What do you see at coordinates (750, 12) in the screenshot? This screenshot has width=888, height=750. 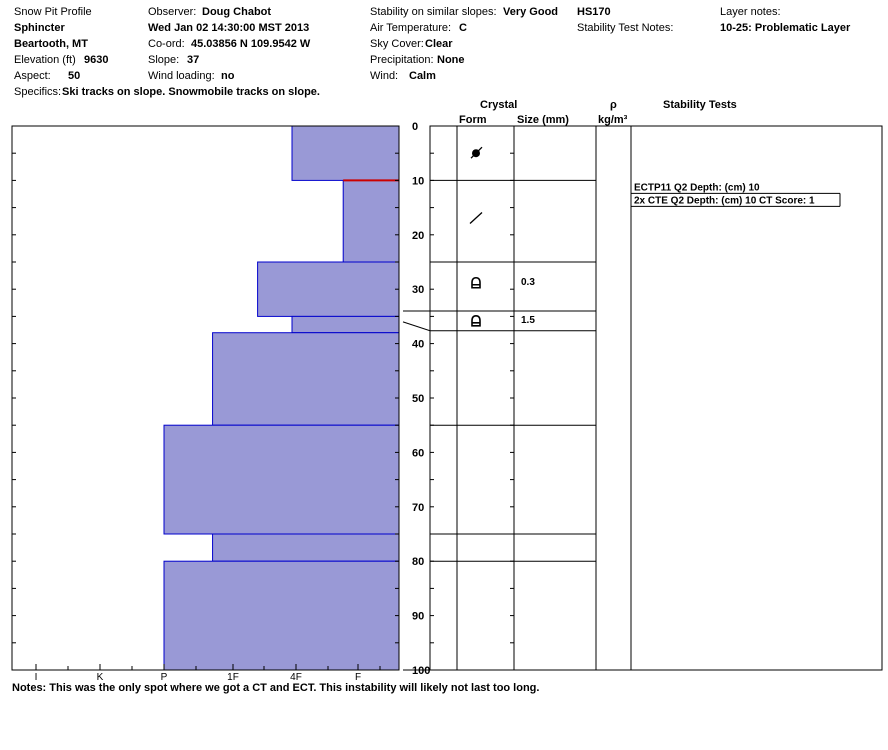 I see `layer-notes-label: Layer notes:` at bounding box center [750, 12].